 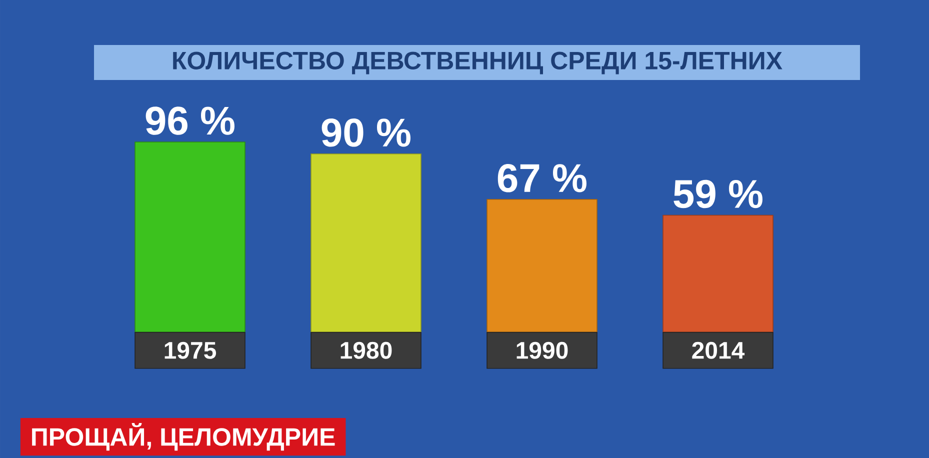 I want to click on data-label: 96 %, so click(x=190, y=120).